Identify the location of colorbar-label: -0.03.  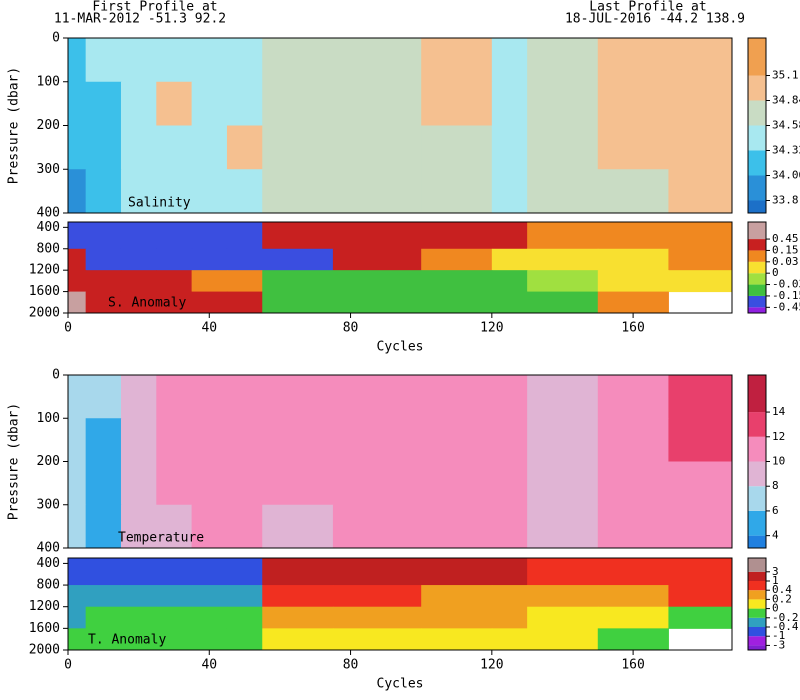
(786, 284).